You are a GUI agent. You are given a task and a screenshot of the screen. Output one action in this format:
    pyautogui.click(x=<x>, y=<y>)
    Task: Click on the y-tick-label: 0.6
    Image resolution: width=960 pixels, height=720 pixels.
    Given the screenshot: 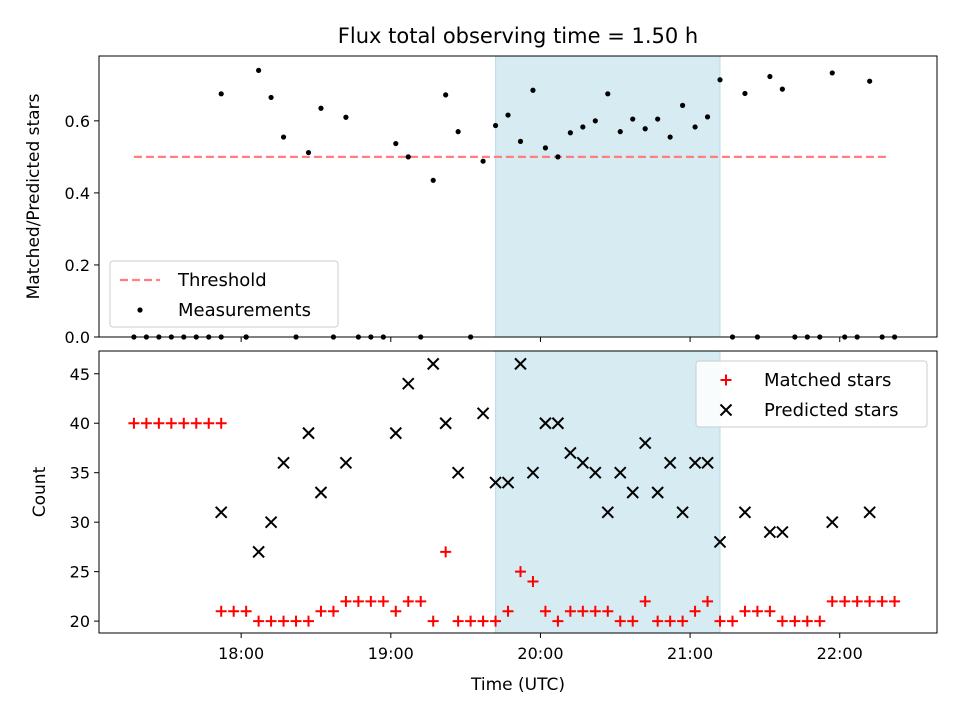 What is the action you would take?
    pyautogui.click(x=77, y=121)
    